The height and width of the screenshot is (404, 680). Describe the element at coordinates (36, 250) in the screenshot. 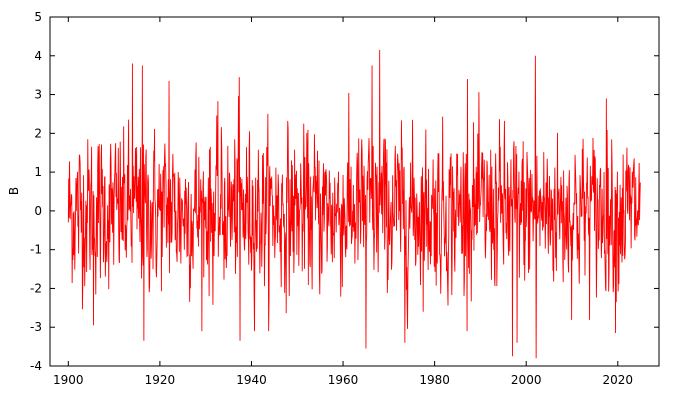

I see `y-tick-label: -1` at that location.